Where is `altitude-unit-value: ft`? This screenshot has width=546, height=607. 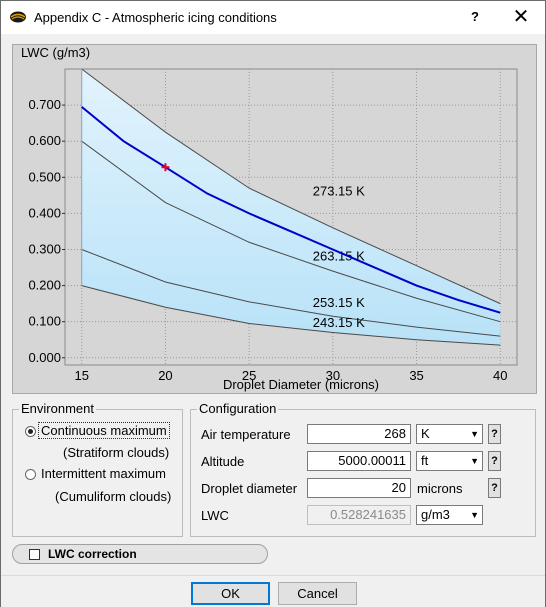
altitude-unit-value: ft is located at coordinates (425, 460).